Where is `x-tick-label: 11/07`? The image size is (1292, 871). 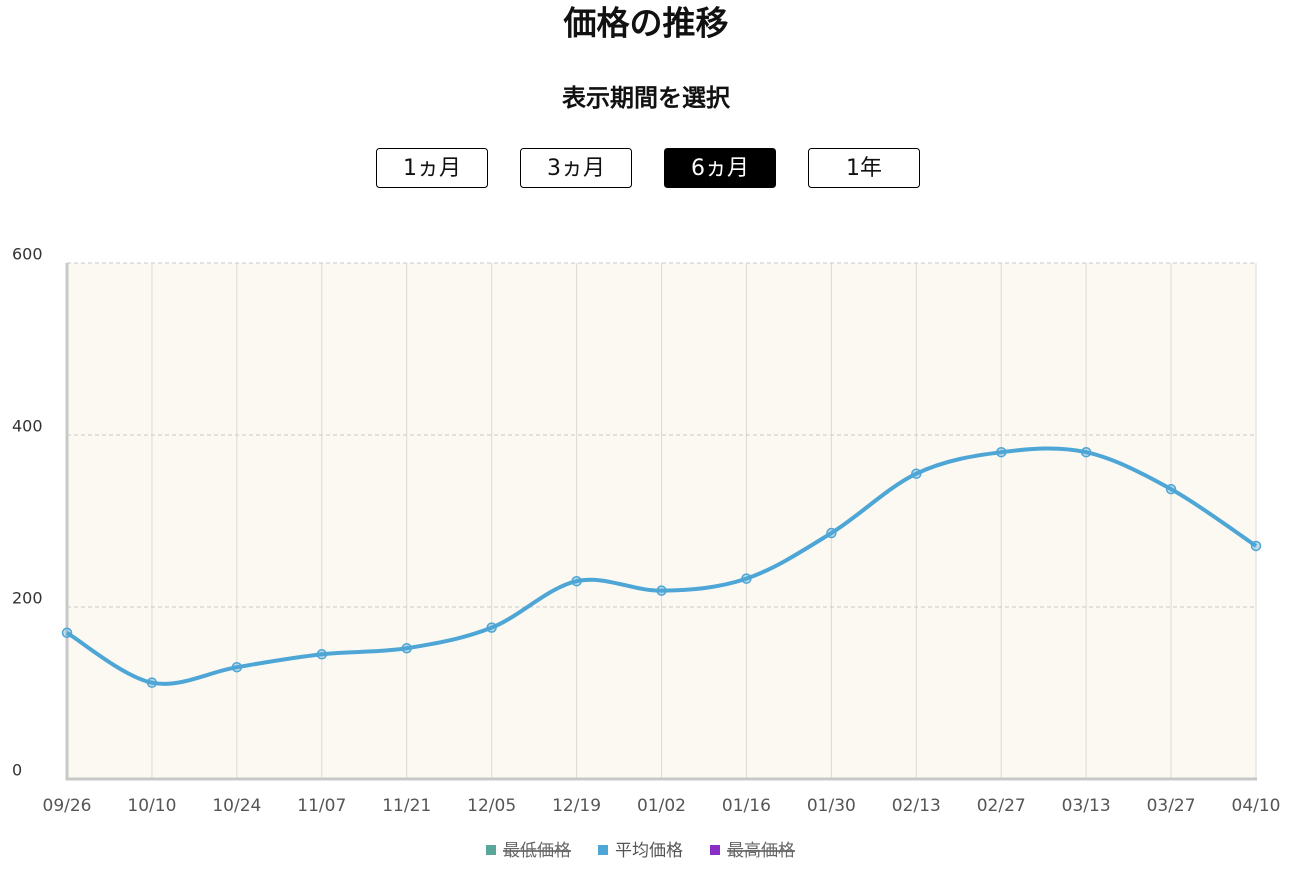
x-tick-label: 11/07 is located at coordinates (321, 806).